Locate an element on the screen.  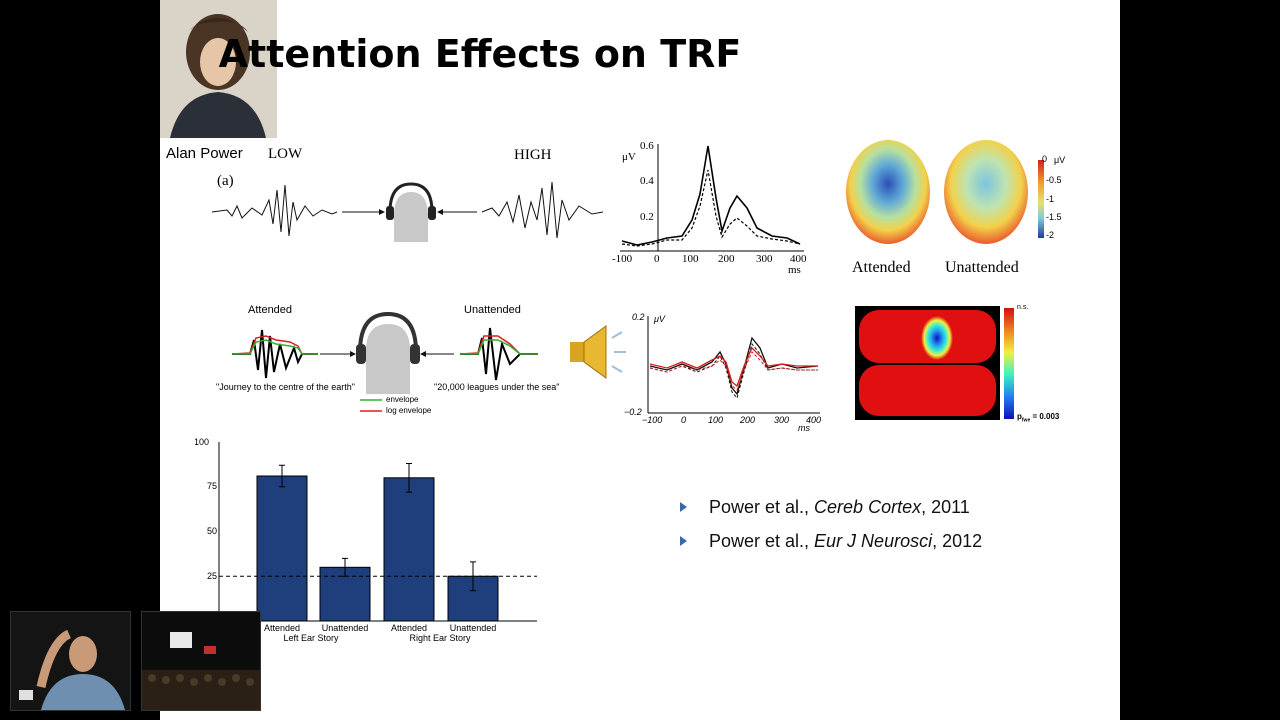
reference-0-journal: Cereb Cortex is located at coordinates (868, 507).